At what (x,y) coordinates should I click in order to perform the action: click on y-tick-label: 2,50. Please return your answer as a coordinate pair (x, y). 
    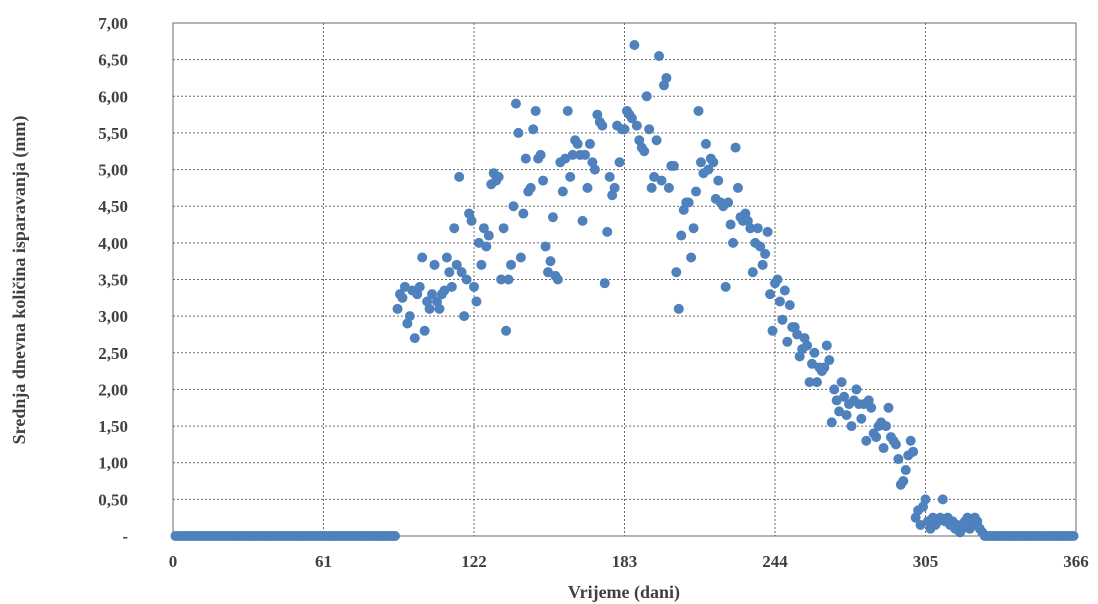
    Looking at the image, I should click on (113, 353).